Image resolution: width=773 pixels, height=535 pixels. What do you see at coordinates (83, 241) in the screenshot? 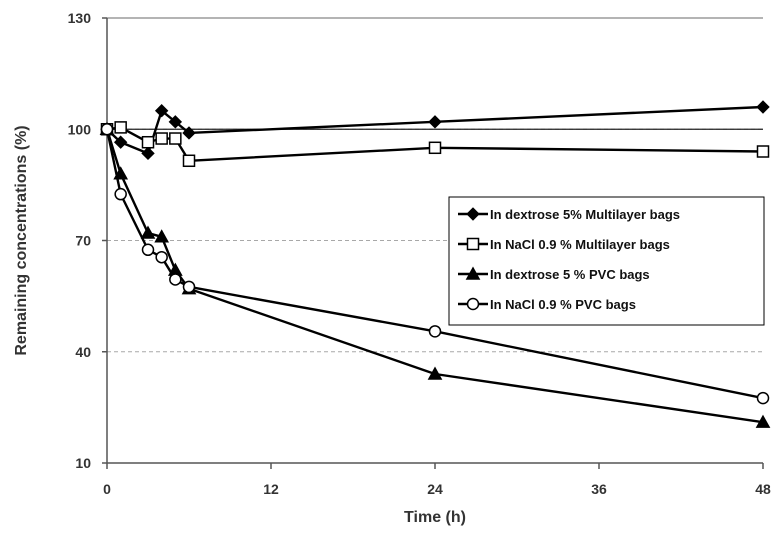
I see `y-tick-label-70: 70` at bounding box center [83, 241].